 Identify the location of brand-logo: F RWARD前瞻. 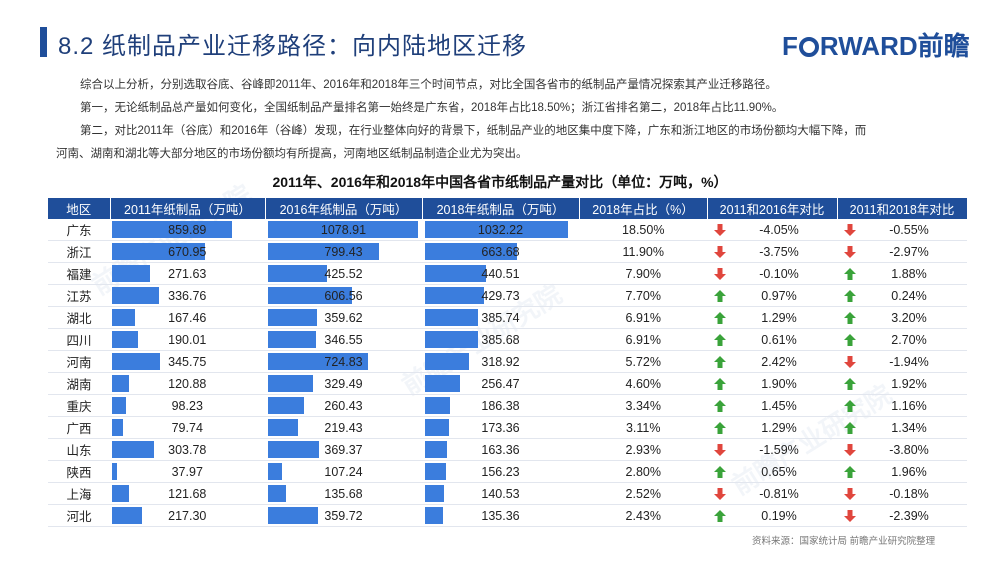
(876, 44).